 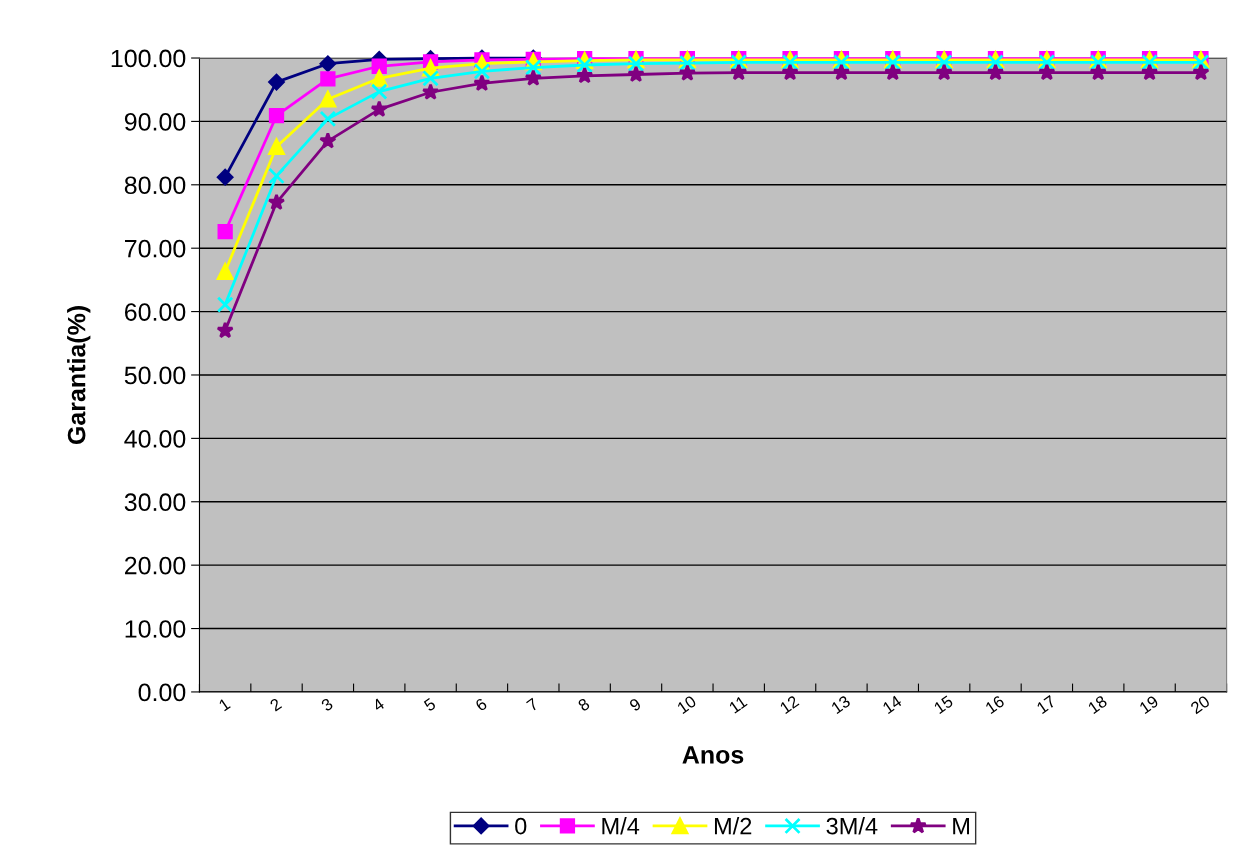 I want to click on x-tick-label: 19, so click(x=1149, y=704).